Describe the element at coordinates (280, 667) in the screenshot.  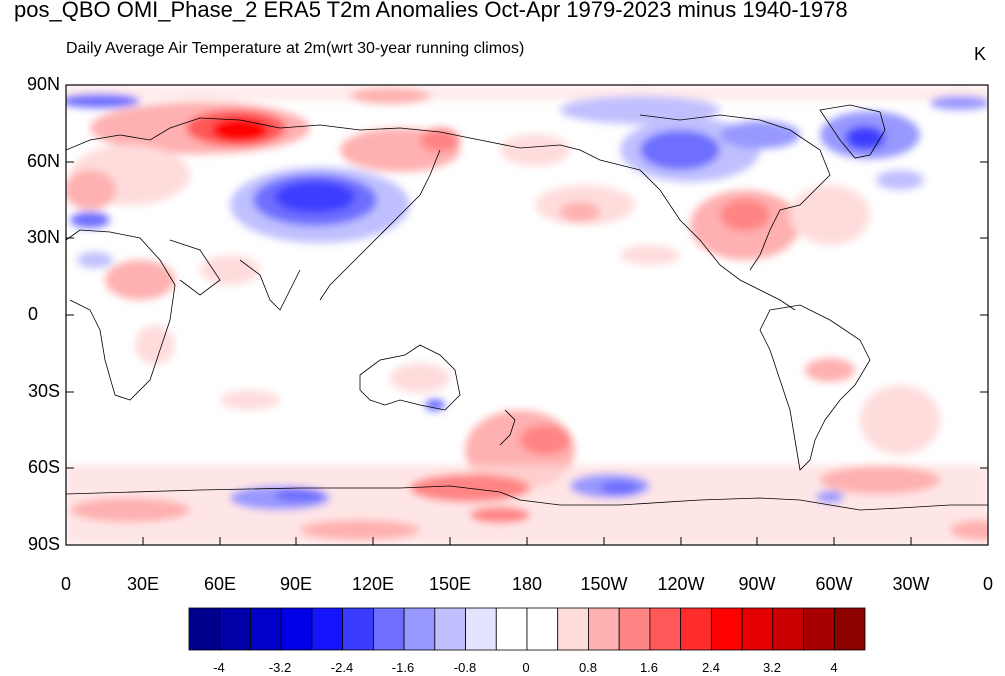
I see `colorbar-label-m3.2: -3.2` at that location.